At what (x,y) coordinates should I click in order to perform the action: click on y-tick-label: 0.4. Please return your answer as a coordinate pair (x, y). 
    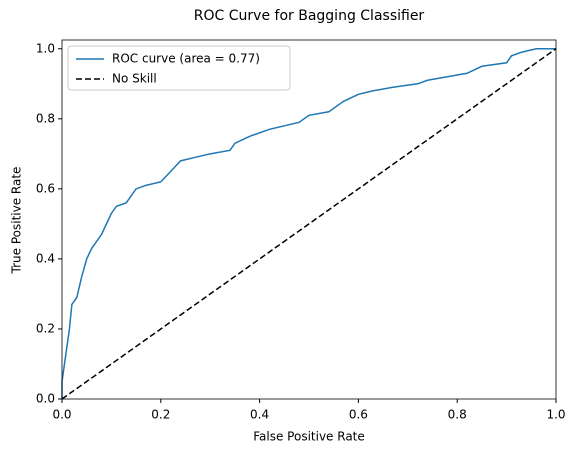
    Looking at the image, I should click on (45, 258).